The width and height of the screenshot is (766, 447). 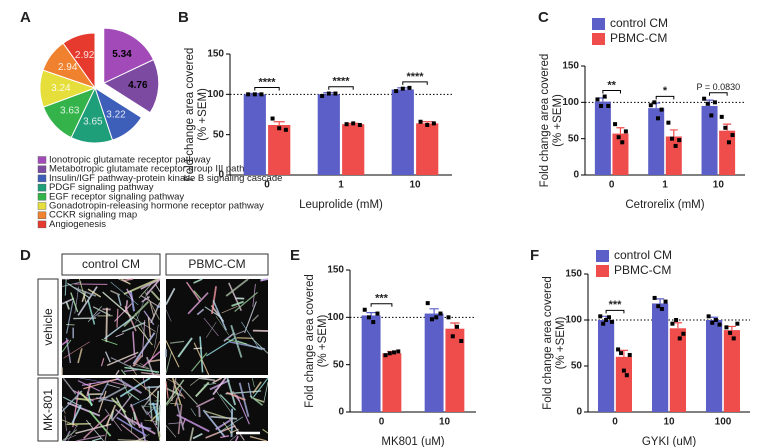 What do you see at coordinates (267, 82) in the screenshot?
I see `significance-label: ****` at bounding box center [267, 82].